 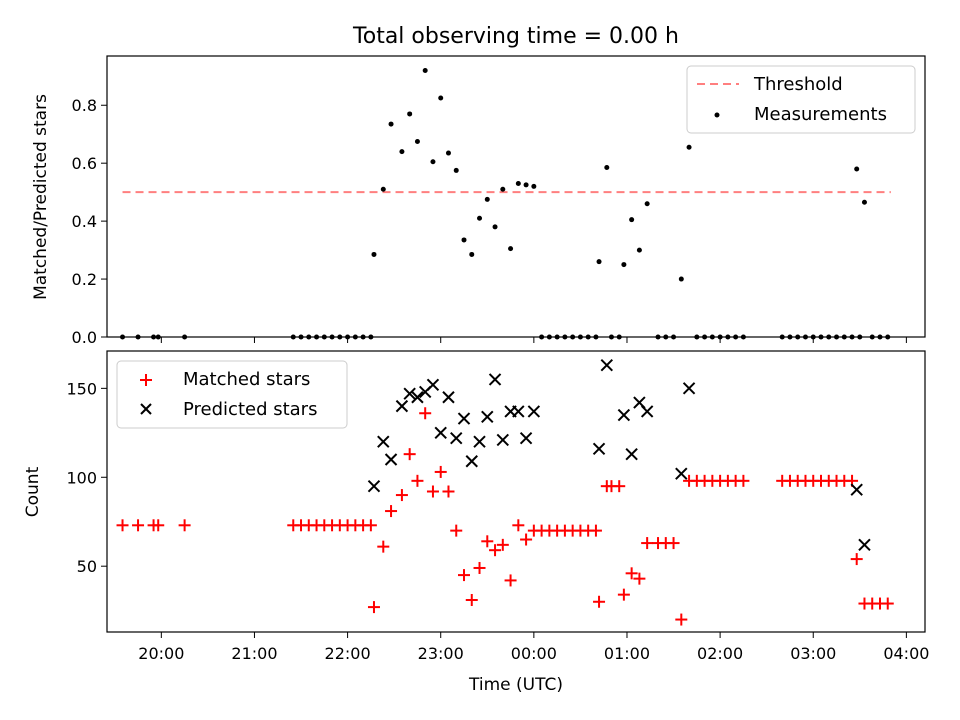 I want to click on x-axis-label: Time (UTC), so click(x=515, y=685).